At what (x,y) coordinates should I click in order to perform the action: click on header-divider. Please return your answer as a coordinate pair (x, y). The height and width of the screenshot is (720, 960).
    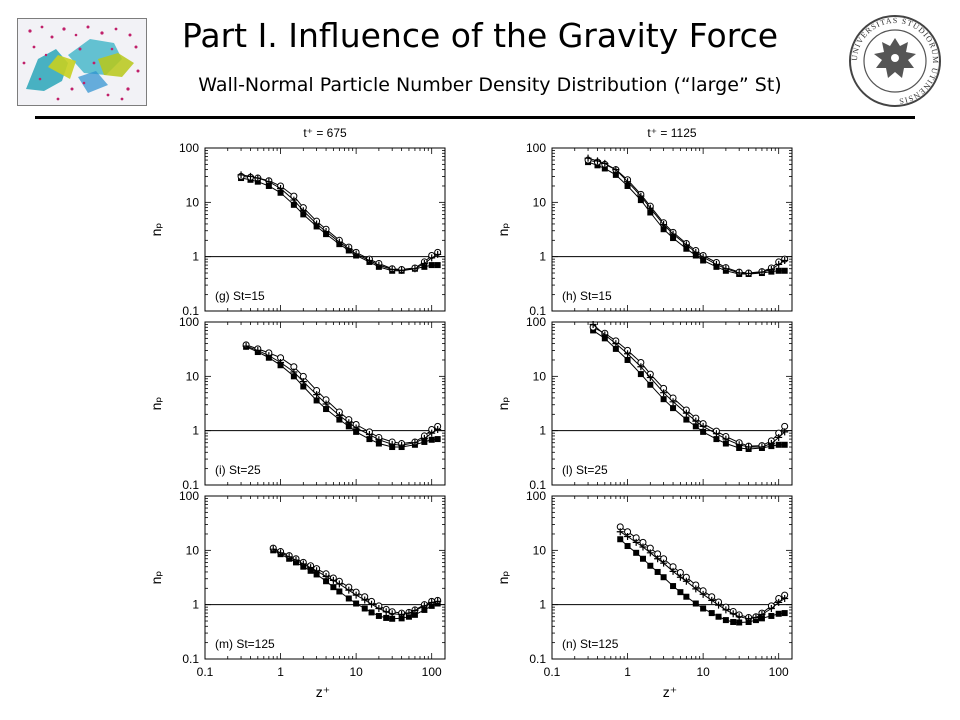
    Looking at the image, I should click on (475, 117).